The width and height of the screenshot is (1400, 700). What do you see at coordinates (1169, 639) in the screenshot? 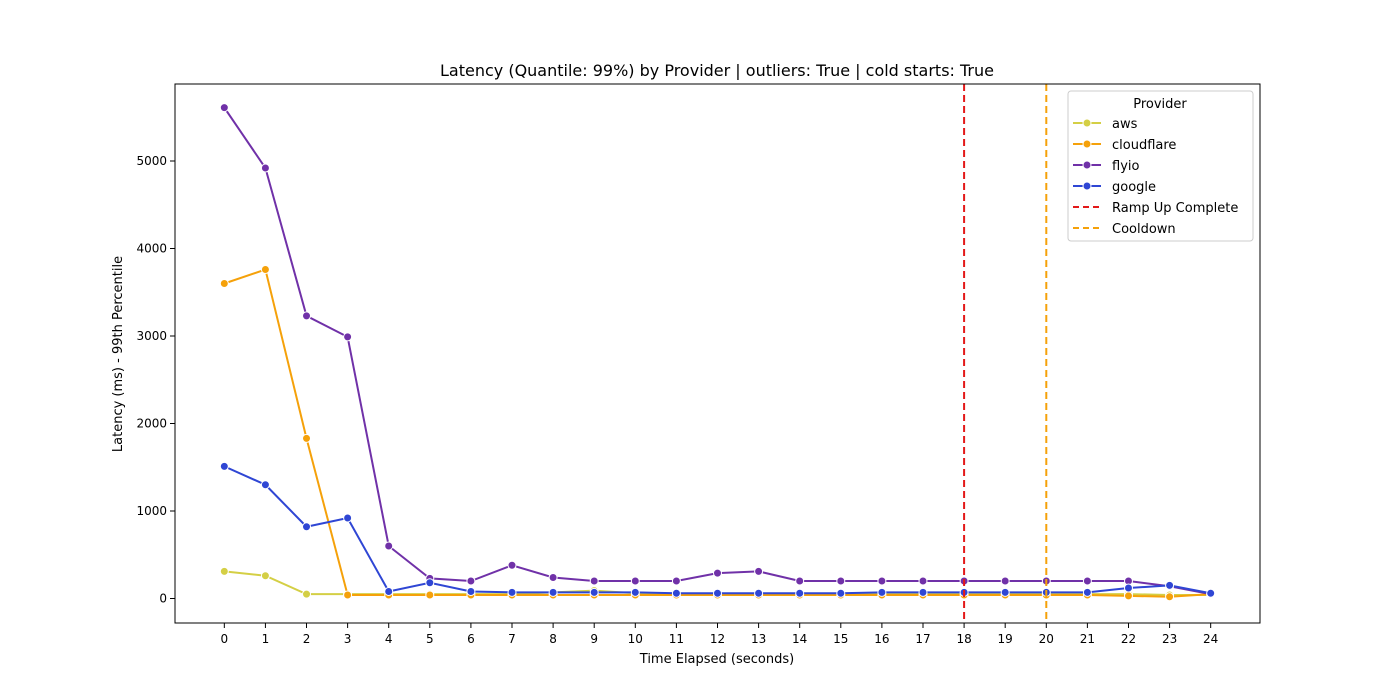
I see `x-tick-label: 23` at bounding box center [1169, 639].